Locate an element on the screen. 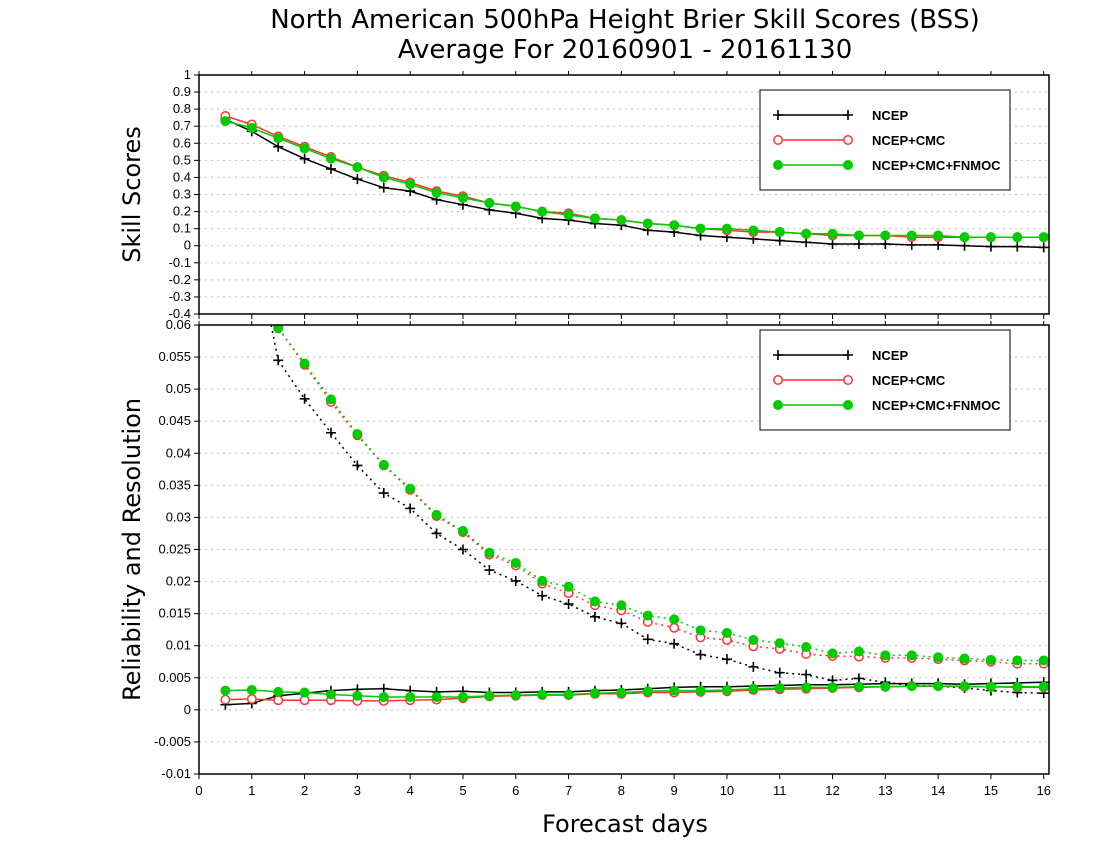 The width and height of the screenshot is (1100, 850). y-tick-label: 0.025 is located at coordinates (174, 549).